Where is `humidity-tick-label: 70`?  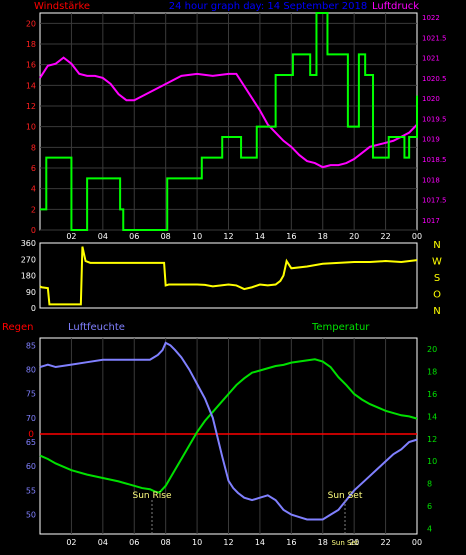 humidity-tick-label: 70 is located at coordinates (31, 418).